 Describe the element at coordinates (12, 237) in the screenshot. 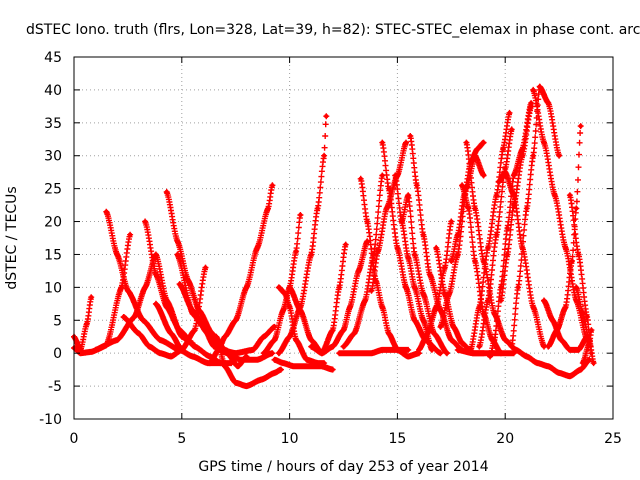

I see `y-axis-label: dSTEC / TECUs` at that location.